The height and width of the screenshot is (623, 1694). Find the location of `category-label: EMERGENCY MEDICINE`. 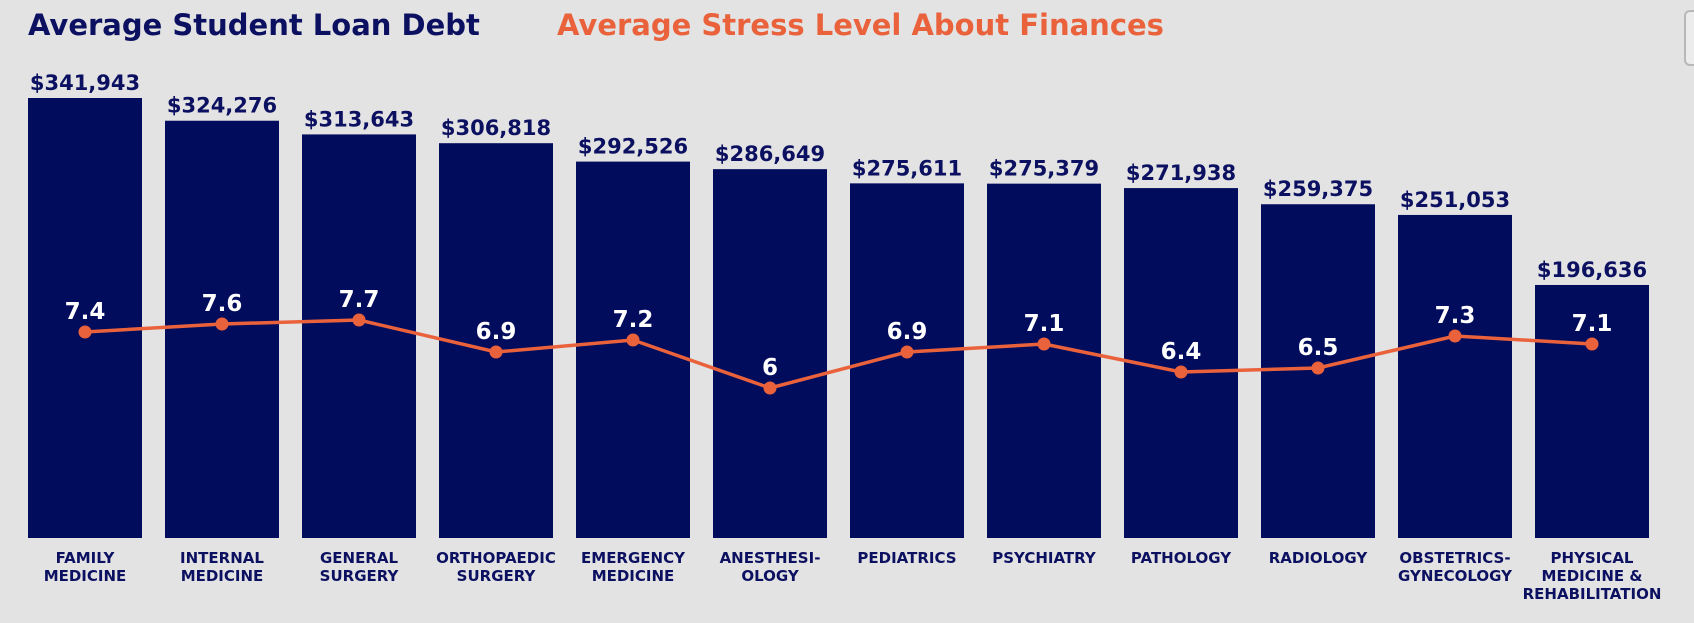

category-label: EMERGENCY MEDICINE is located at coordinates (633, 567).